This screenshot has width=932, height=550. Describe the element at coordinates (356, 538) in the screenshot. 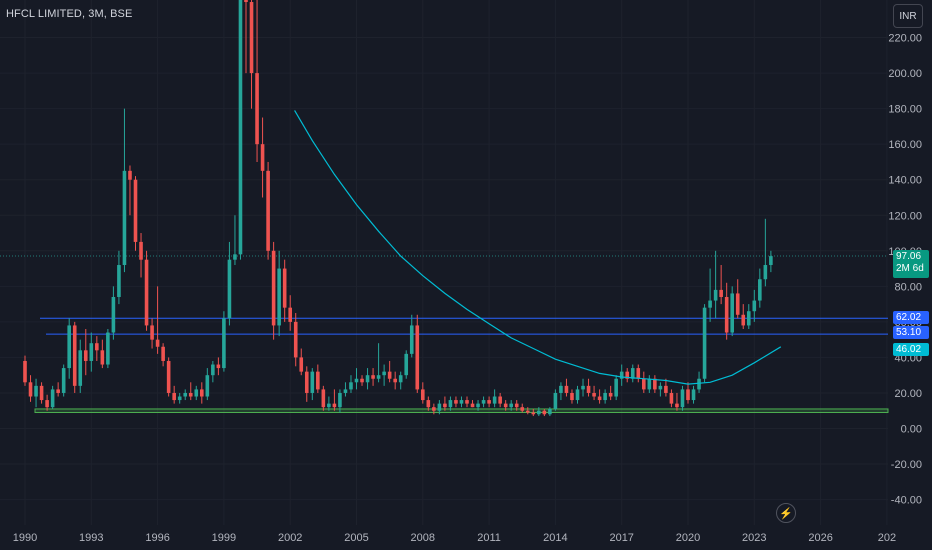

I see `x-tick-label: 2005` at that location.